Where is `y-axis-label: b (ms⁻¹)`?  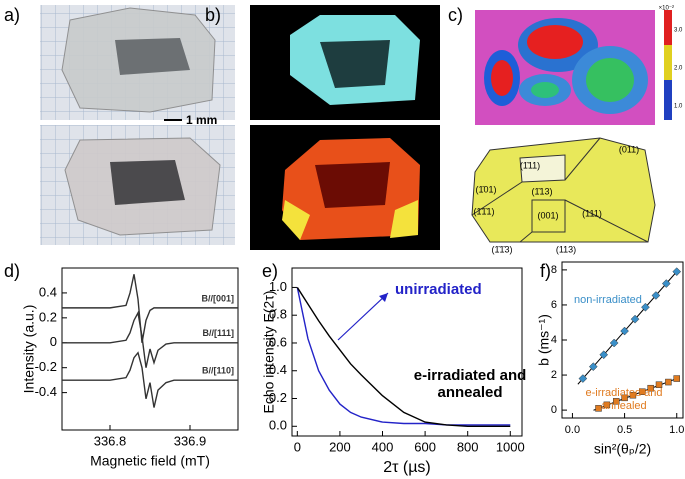
y-axis-label: b (ms⁻¹) is located at coordinates (544, 340).